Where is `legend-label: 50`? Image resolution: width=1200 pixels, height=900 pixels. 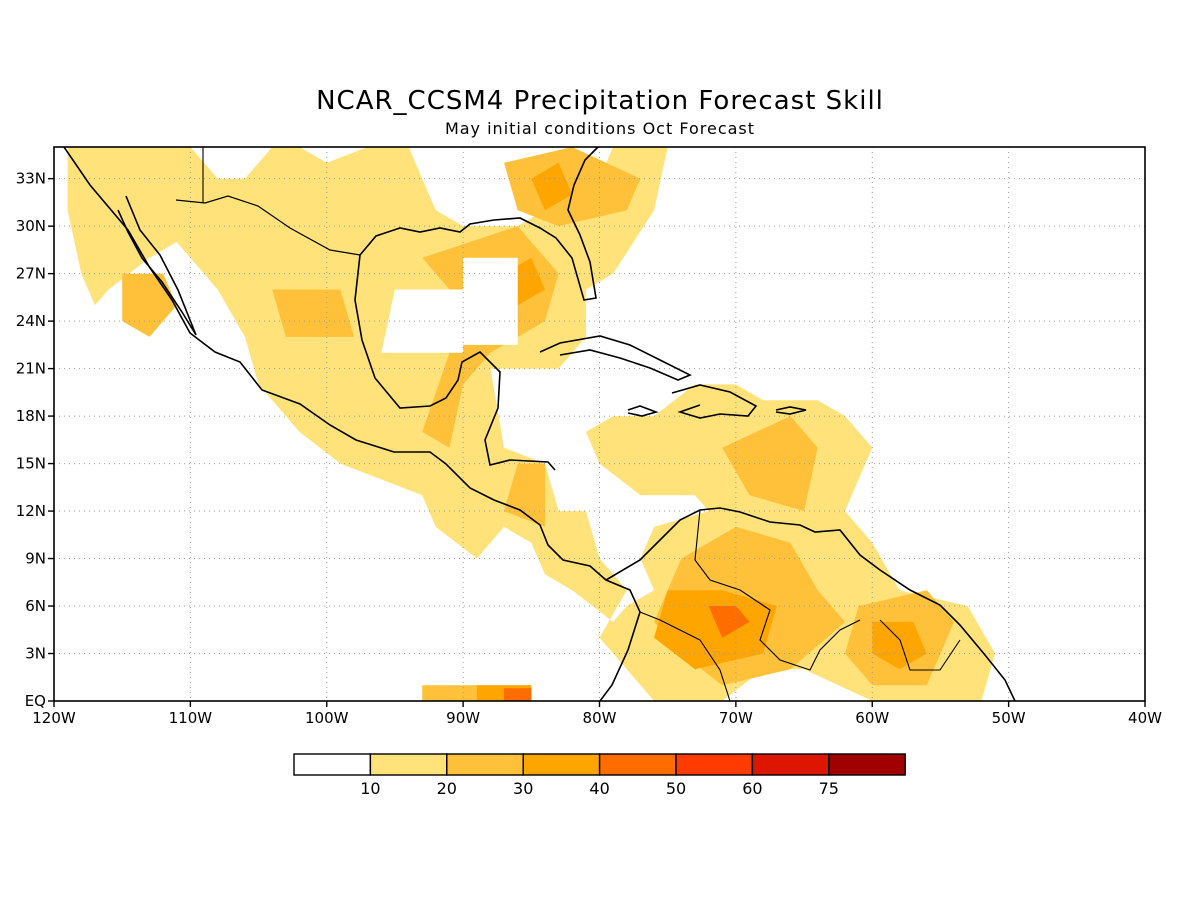 legend-label: 50 is located at coordinates (676, 788).